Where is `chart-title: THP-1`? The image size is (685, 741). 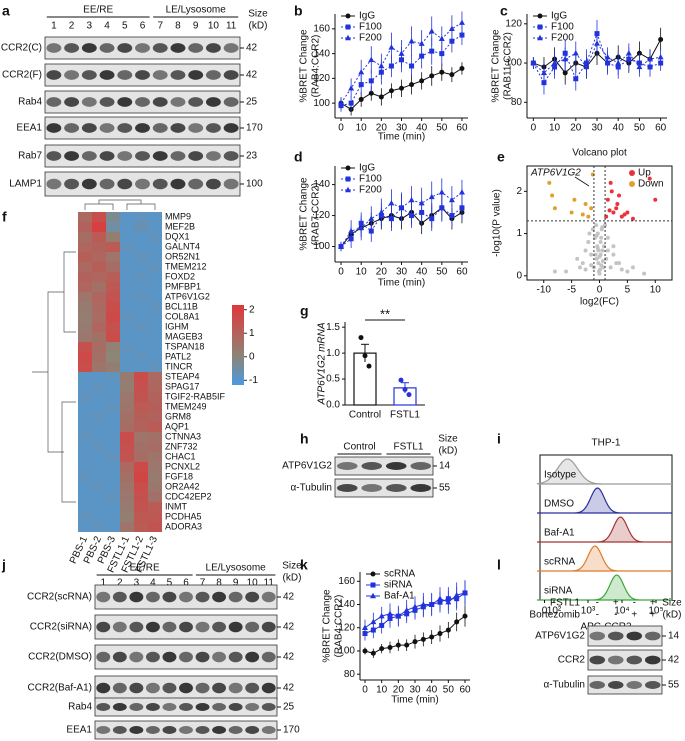
chart-title: THP-1 is located at coordinates (606, 443).